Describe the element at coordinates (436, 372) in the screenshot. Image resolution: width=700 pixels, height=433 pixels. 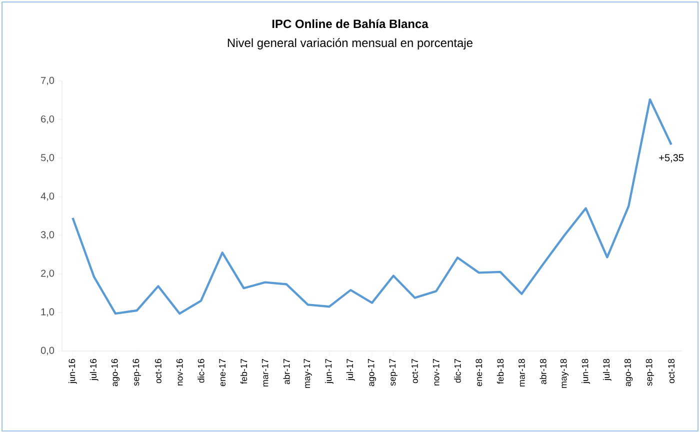
I see `x-tick-label: nov-17` at that location.